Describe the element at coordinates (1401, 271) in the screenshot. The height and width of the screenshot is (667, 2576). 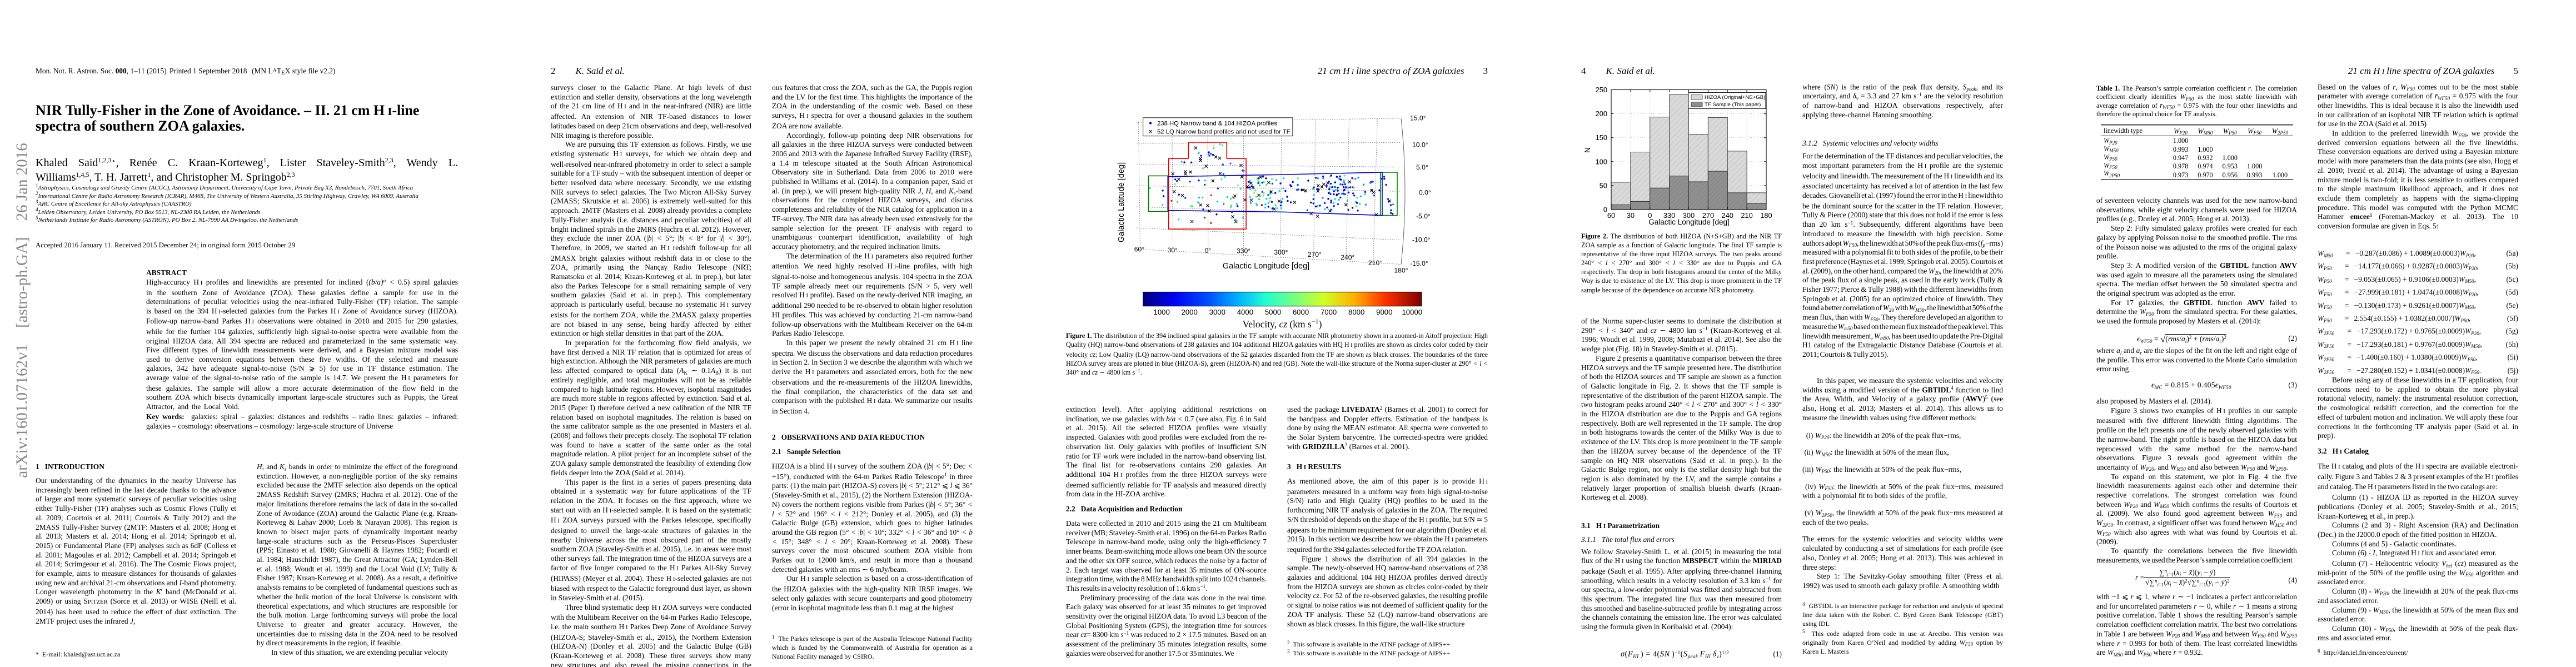
I see `svg-text: 180°` at that location.